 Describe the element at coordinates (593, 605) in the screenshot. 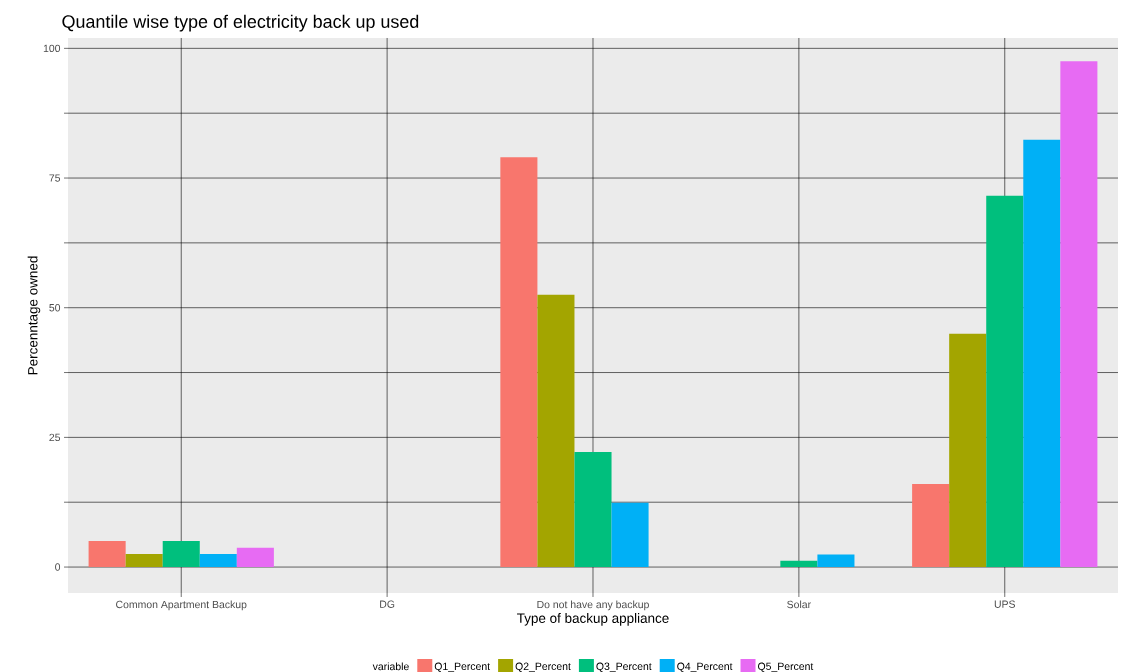

I see `x-tick-label: Do not have any backup` at that location.